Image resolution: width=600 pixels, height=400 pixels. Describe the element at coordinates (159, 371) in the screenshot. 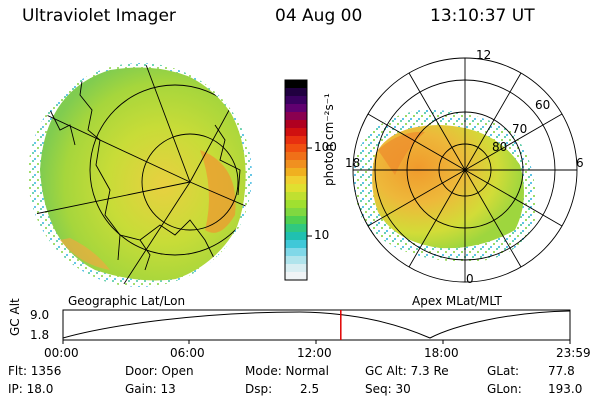

I see `door-status: Door: Open` at that location.